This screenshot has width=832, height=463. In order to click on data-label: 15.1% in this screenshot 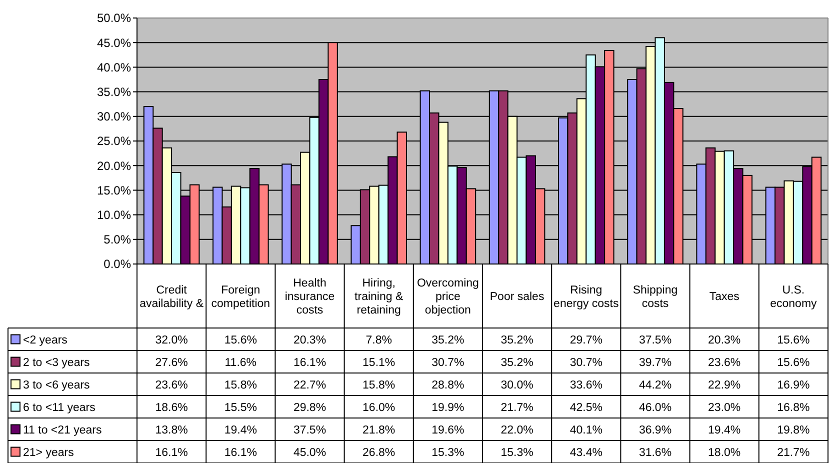, I will do `click(379, 362)`.